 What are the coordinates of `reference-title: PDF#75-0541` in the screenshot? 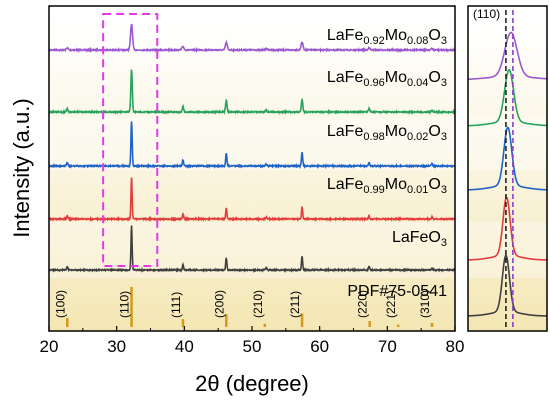 It's located at (397, 291).